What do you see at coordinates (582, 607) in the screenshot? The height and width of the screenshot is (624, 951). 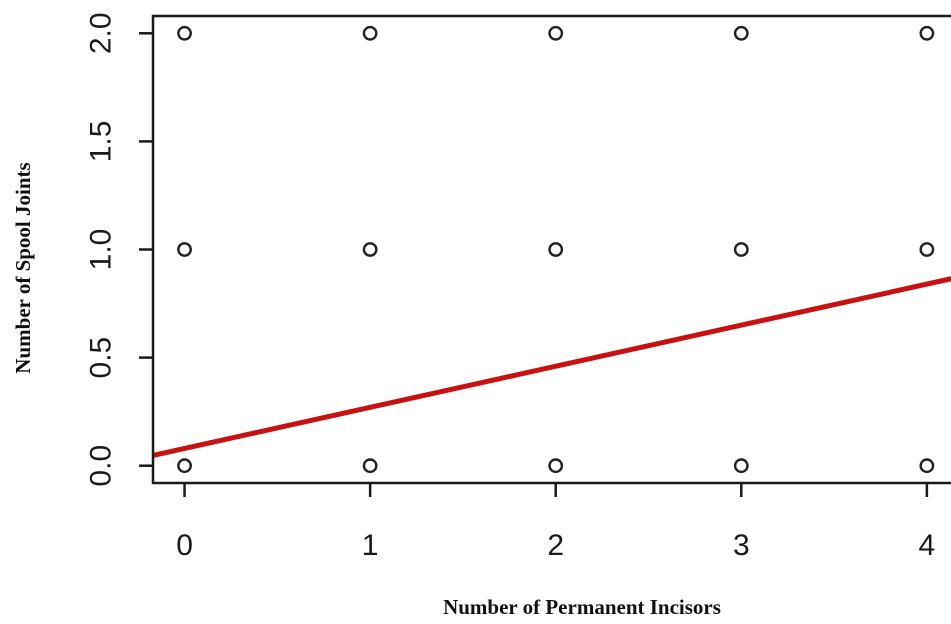 I see `x-axis-title: Number of Permanent Incisors` at bounding box center [582, 607].